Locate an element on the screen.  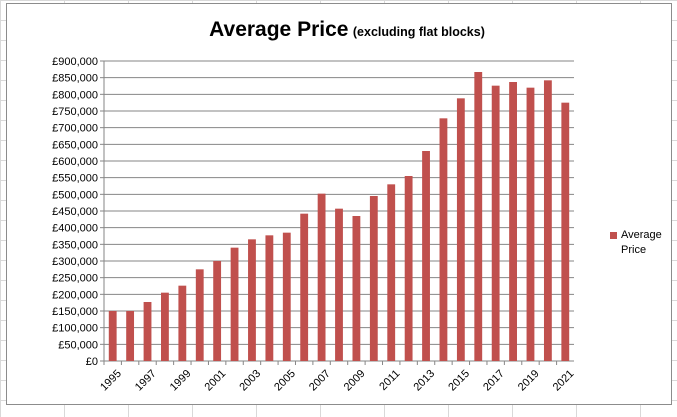
x-tick-label: 2021 is located at coordinates (564, 381).